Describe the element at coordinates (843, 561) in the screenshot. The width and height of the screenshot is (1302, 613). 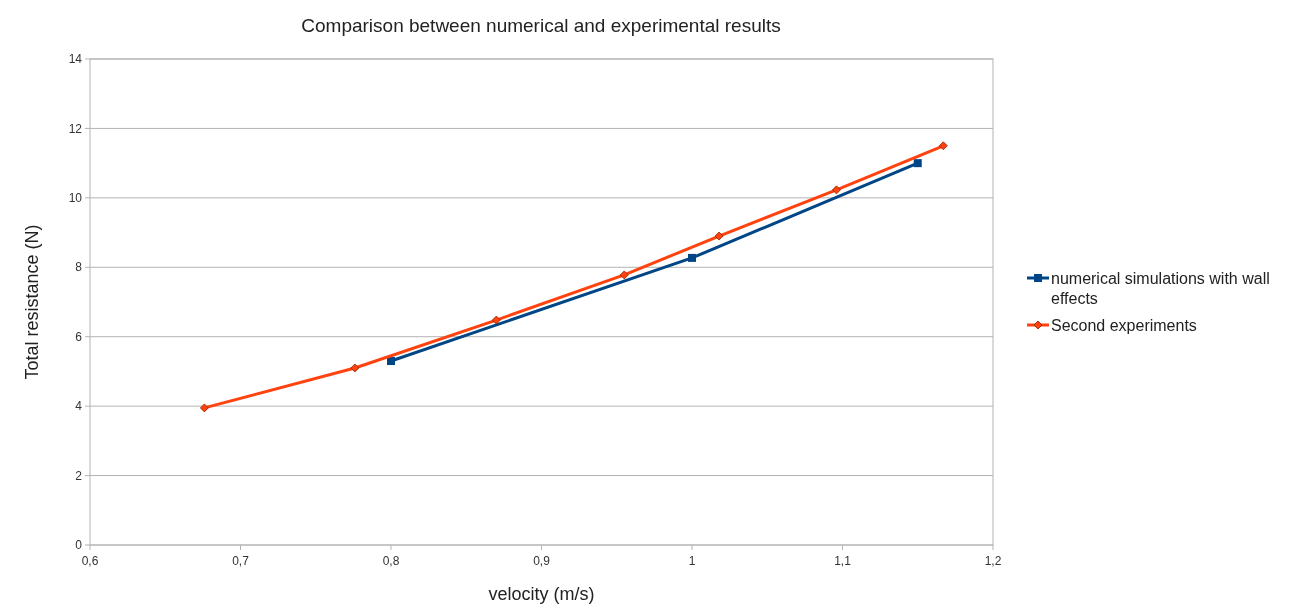
I see `x-tick-label: 1,1` at that location.